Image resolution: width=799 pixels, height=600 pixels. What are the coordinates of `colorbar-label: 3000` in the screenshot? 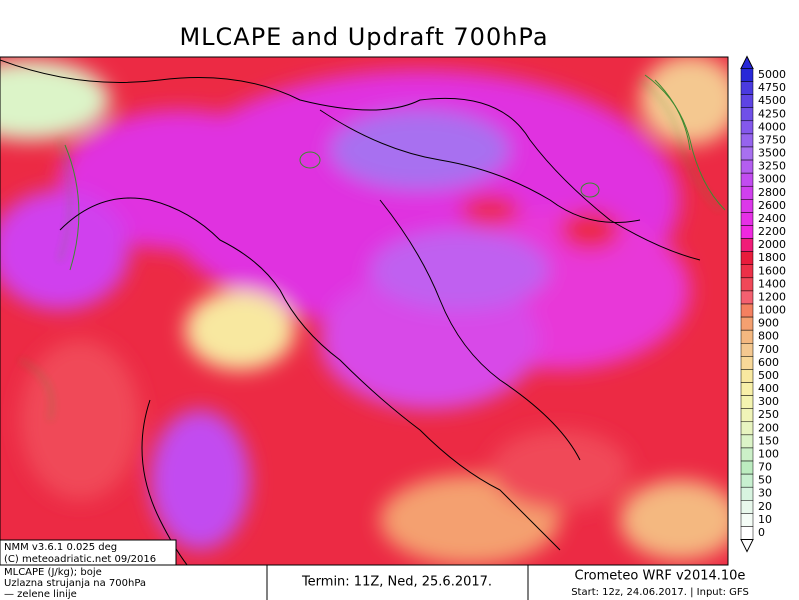 It's located at (772, 179).